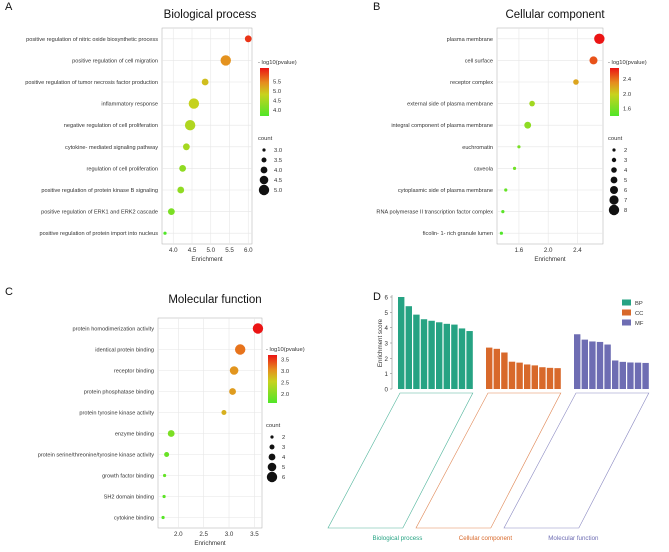 The image size is (669, 552). Describe the element at coordinates (203, 534) in the screenshot. I see `x-tick-label: 2.5` at that location.